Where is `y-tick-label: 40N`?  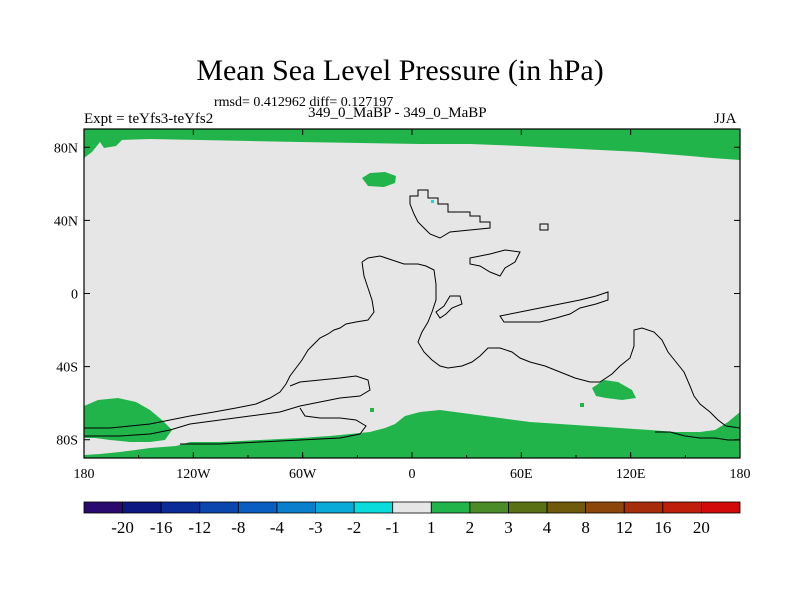
y-tick-label: 40N is located at coordinates (66, 221).